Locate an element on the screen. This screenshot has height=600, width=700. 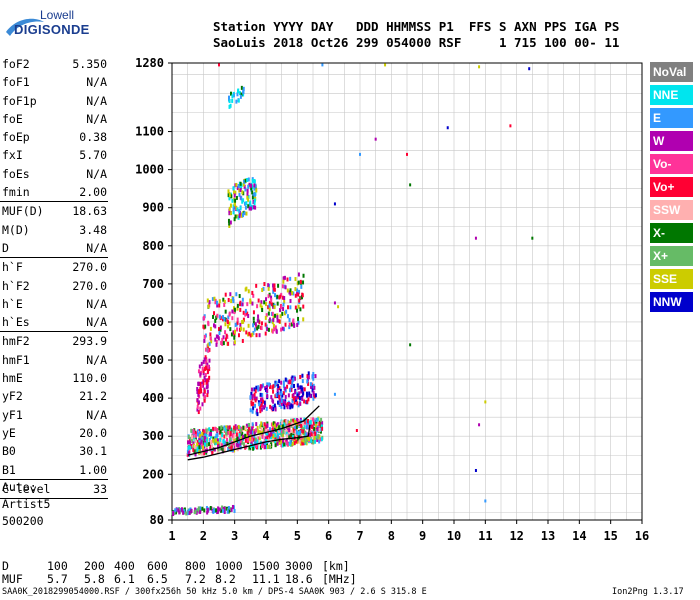
digisonde-logo-swoosh-icon is located at coordinates (25, 27).